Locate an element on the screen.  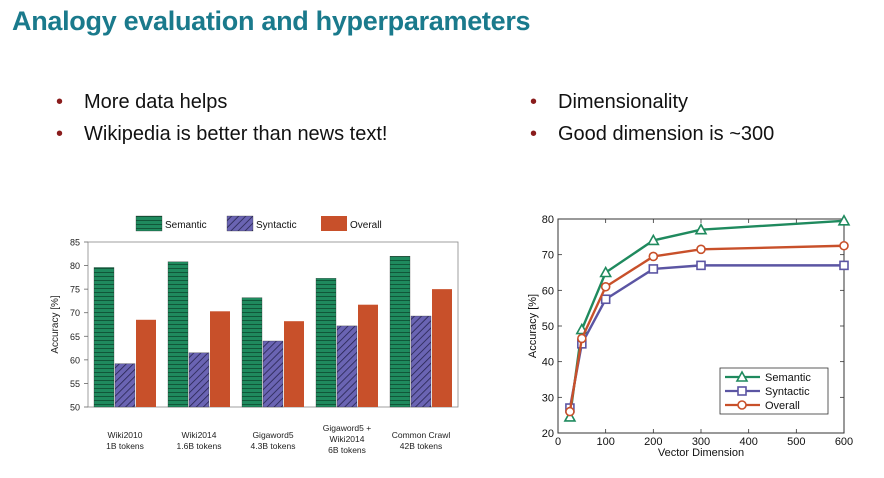
category-label: 6B tokens is located at coordinates (347, 450).